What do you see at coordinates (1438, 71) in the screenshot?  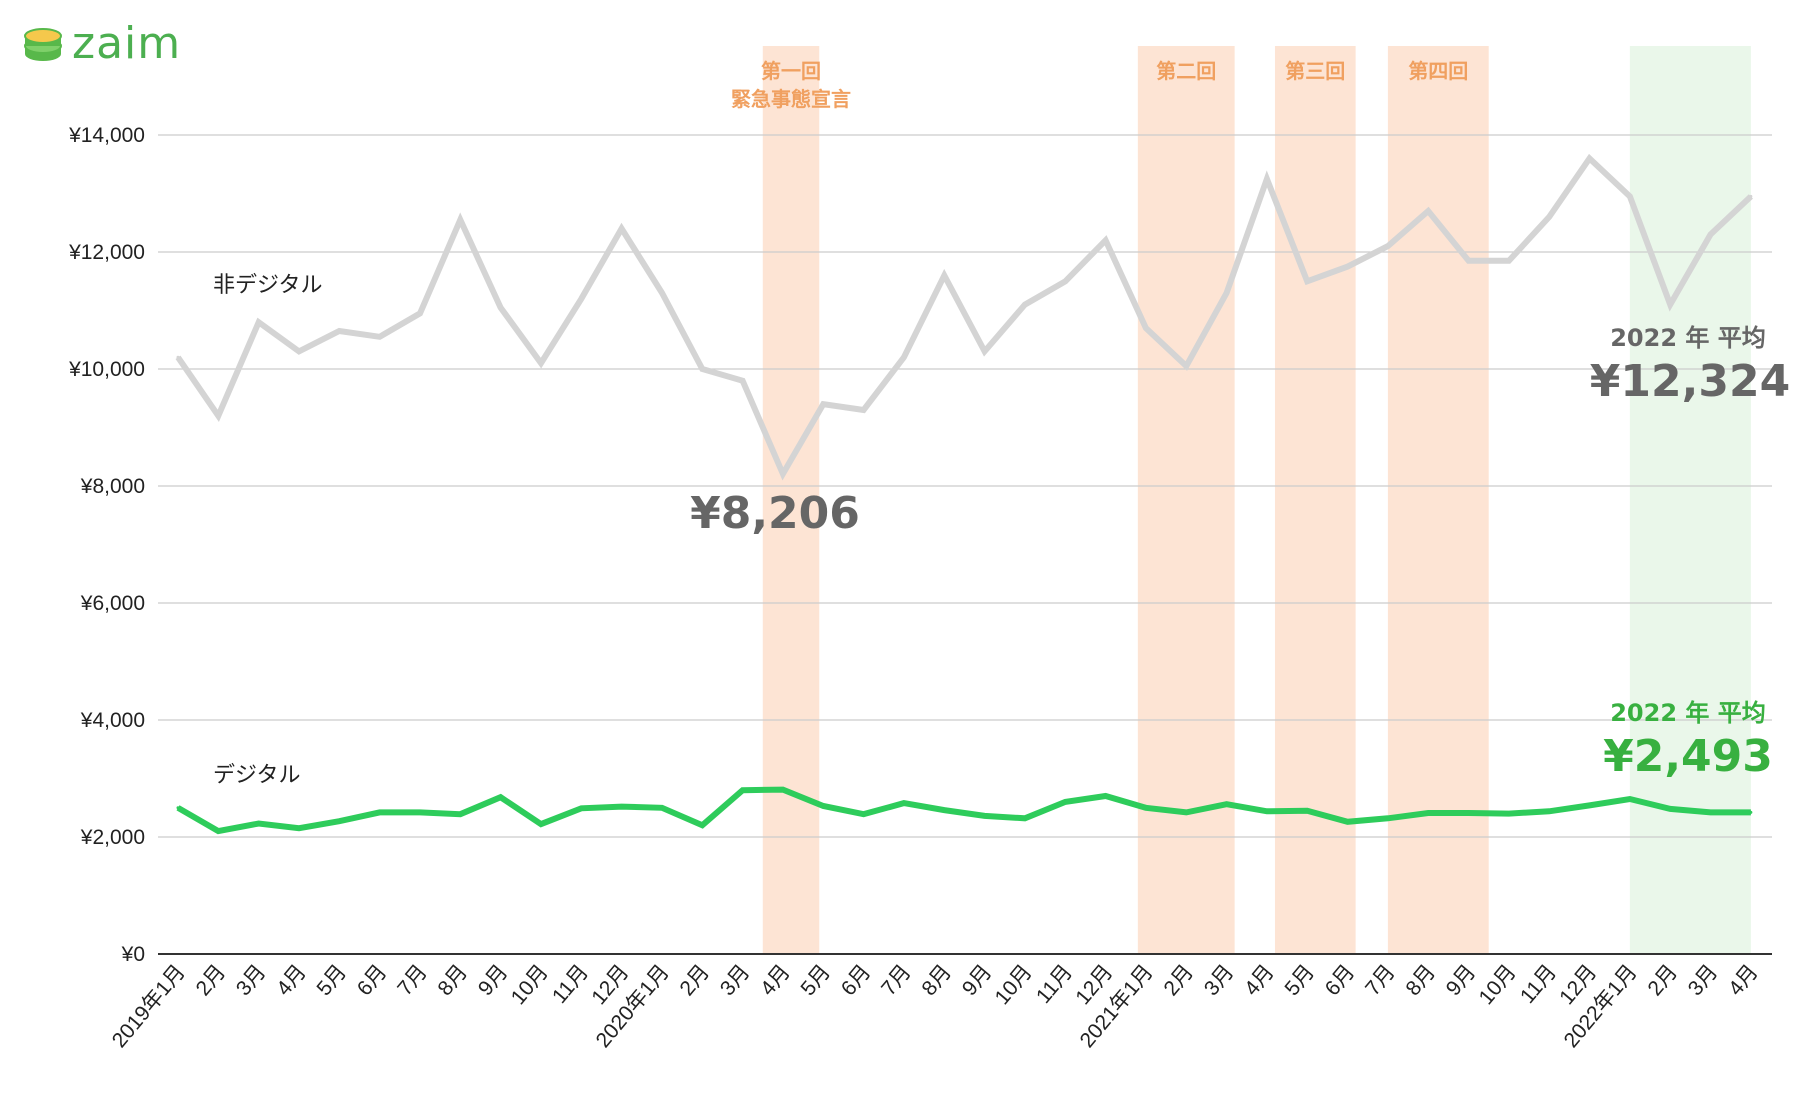 I see `band-label-3-0: 第四回` at bounding box center [1438, 71].